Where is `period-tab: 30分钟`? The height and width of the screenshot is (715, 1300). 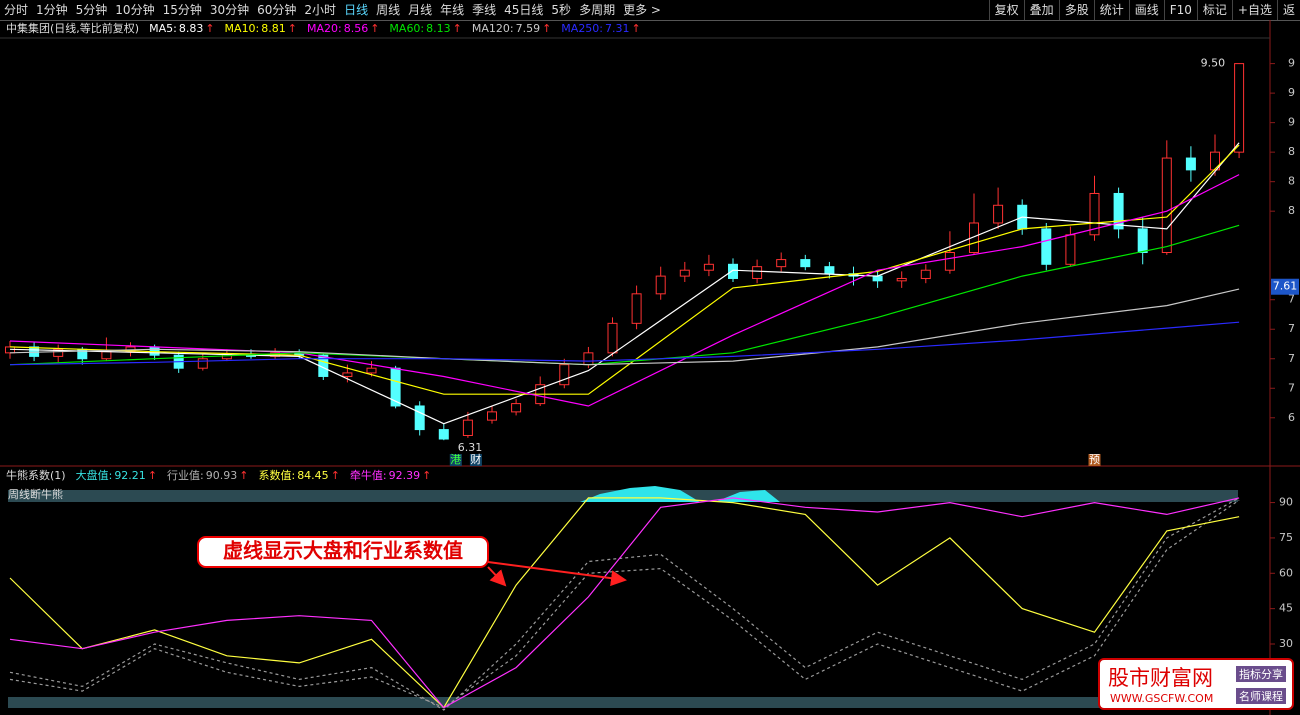 period-tab: 30分钟 is located at coordinates (229, 10).